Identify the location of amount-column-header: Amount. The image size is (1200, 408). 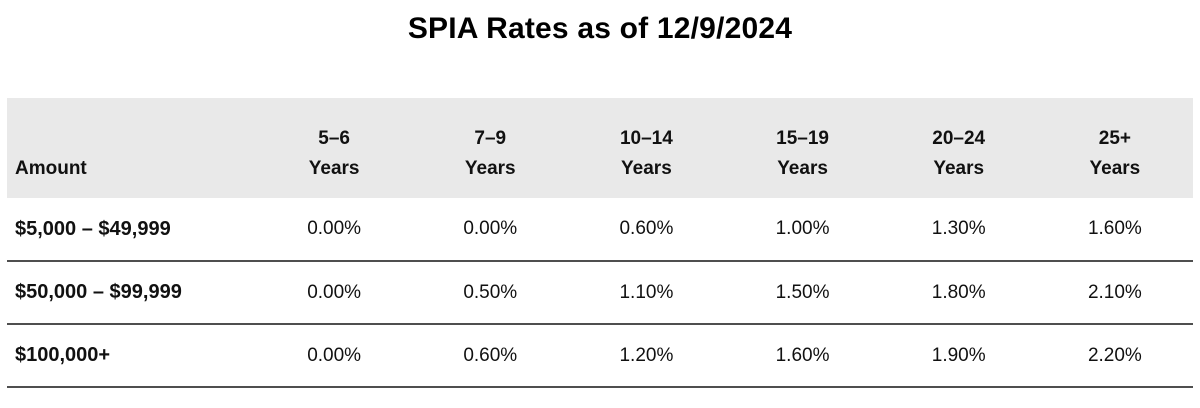
(132, 148).